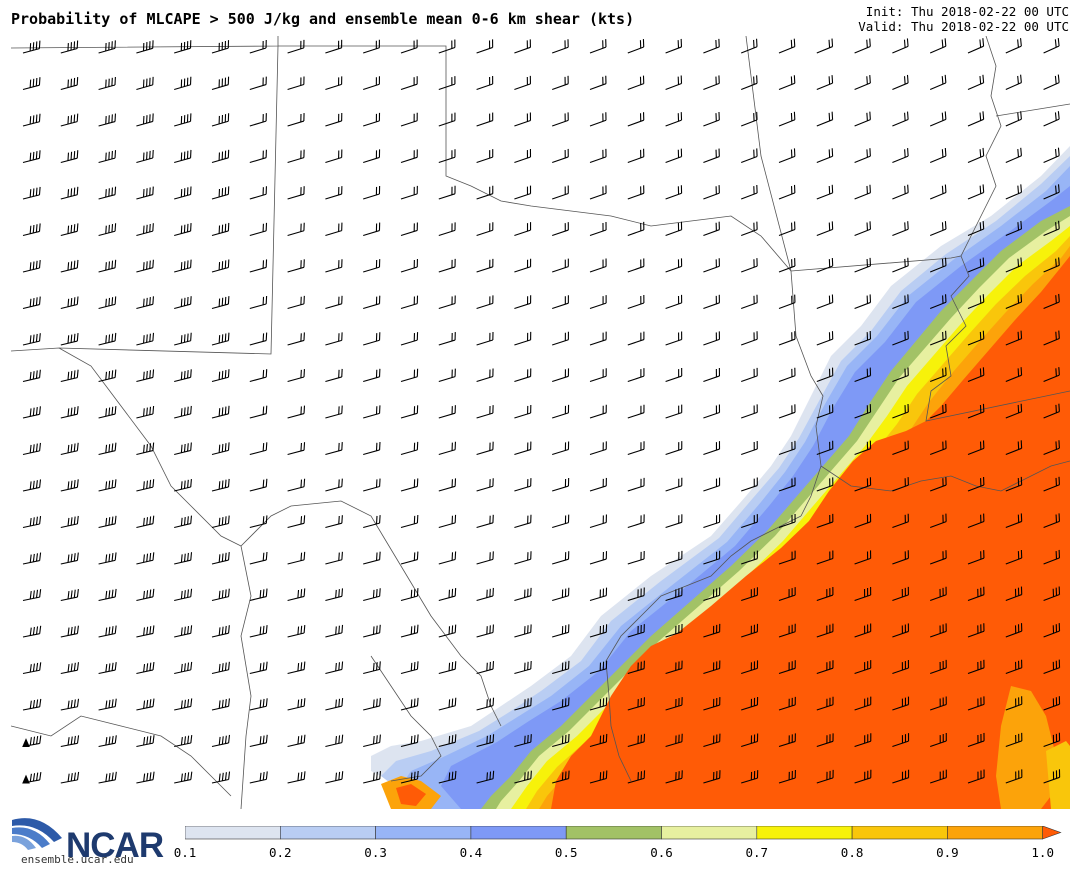 The image size is (1080, 871). What do you see at coordinates (1026, 747) in the screenshot?
I see `prob-pocket-0.9` at bounding box center [1026, 747].